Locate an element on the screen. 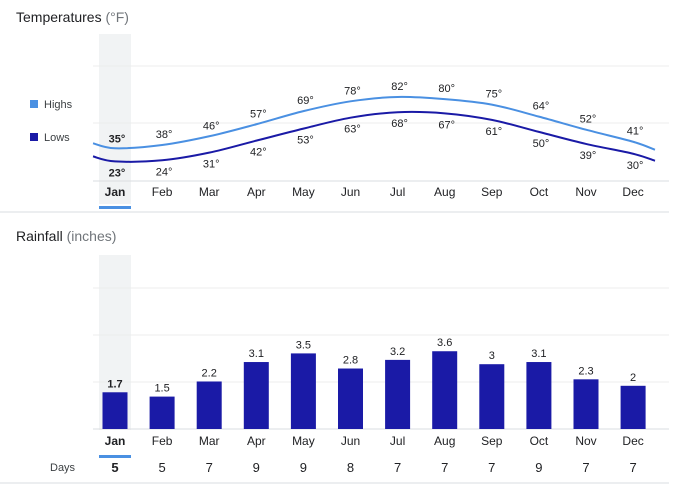 Image resolution: width=683 pixels, height=488 pixels. temp-month-jun: Jun is located at coordinates (350, 192).